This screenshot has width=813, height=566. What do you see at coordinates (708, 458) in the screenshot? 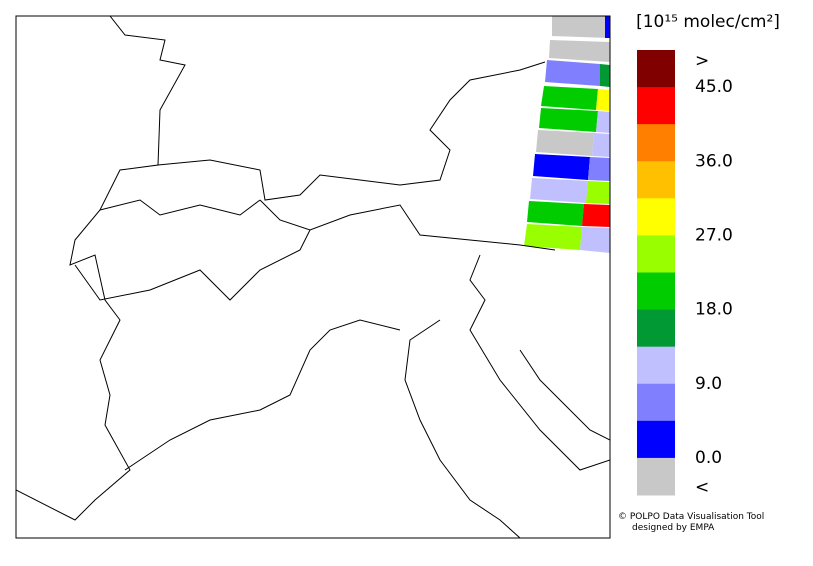
I see `colorbar-label: 0.0` at bounding box center [708, 458].